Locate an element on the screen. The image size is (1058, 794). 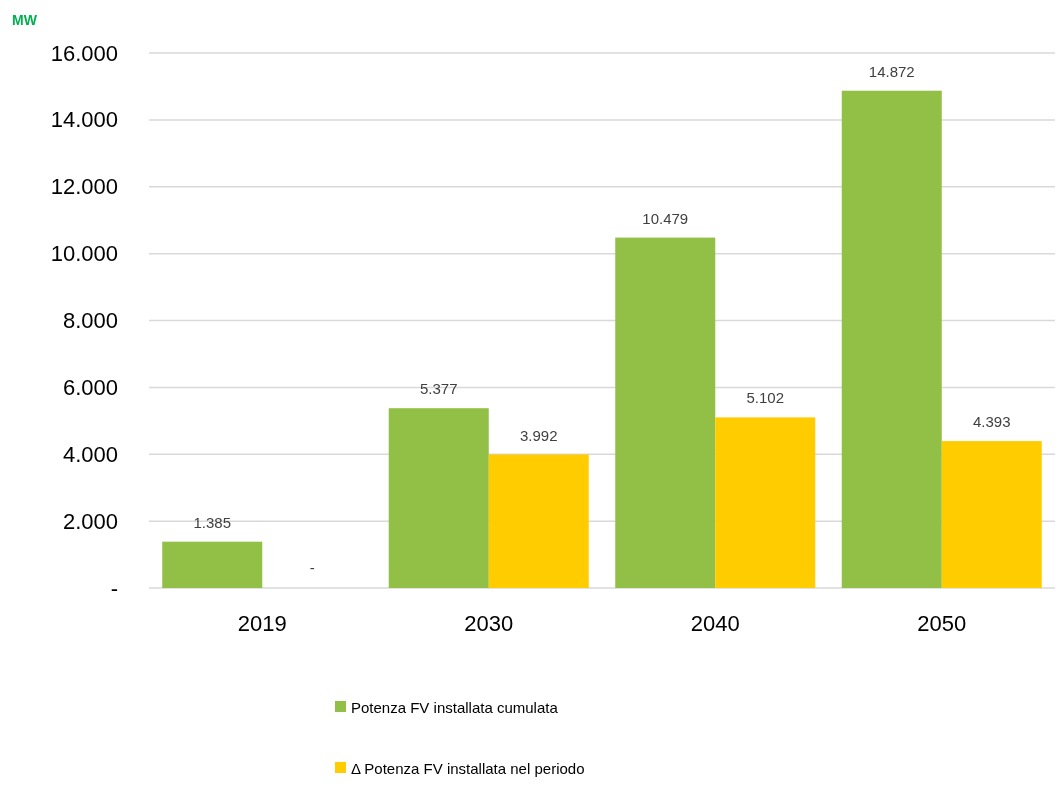
data-label: 5.102 is located at coordinates (765, 398).